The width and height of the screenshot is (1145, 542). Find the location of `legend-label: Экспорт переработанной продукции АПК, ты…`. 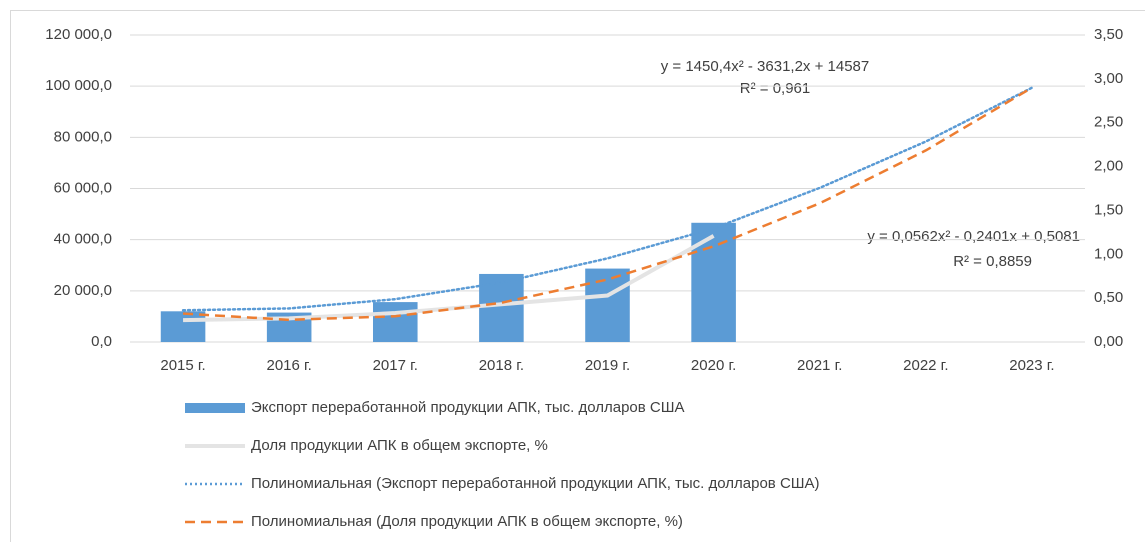

legend-label: Экспорт переработанной продукции АПК, ты… is located at coordinates (467, 407).